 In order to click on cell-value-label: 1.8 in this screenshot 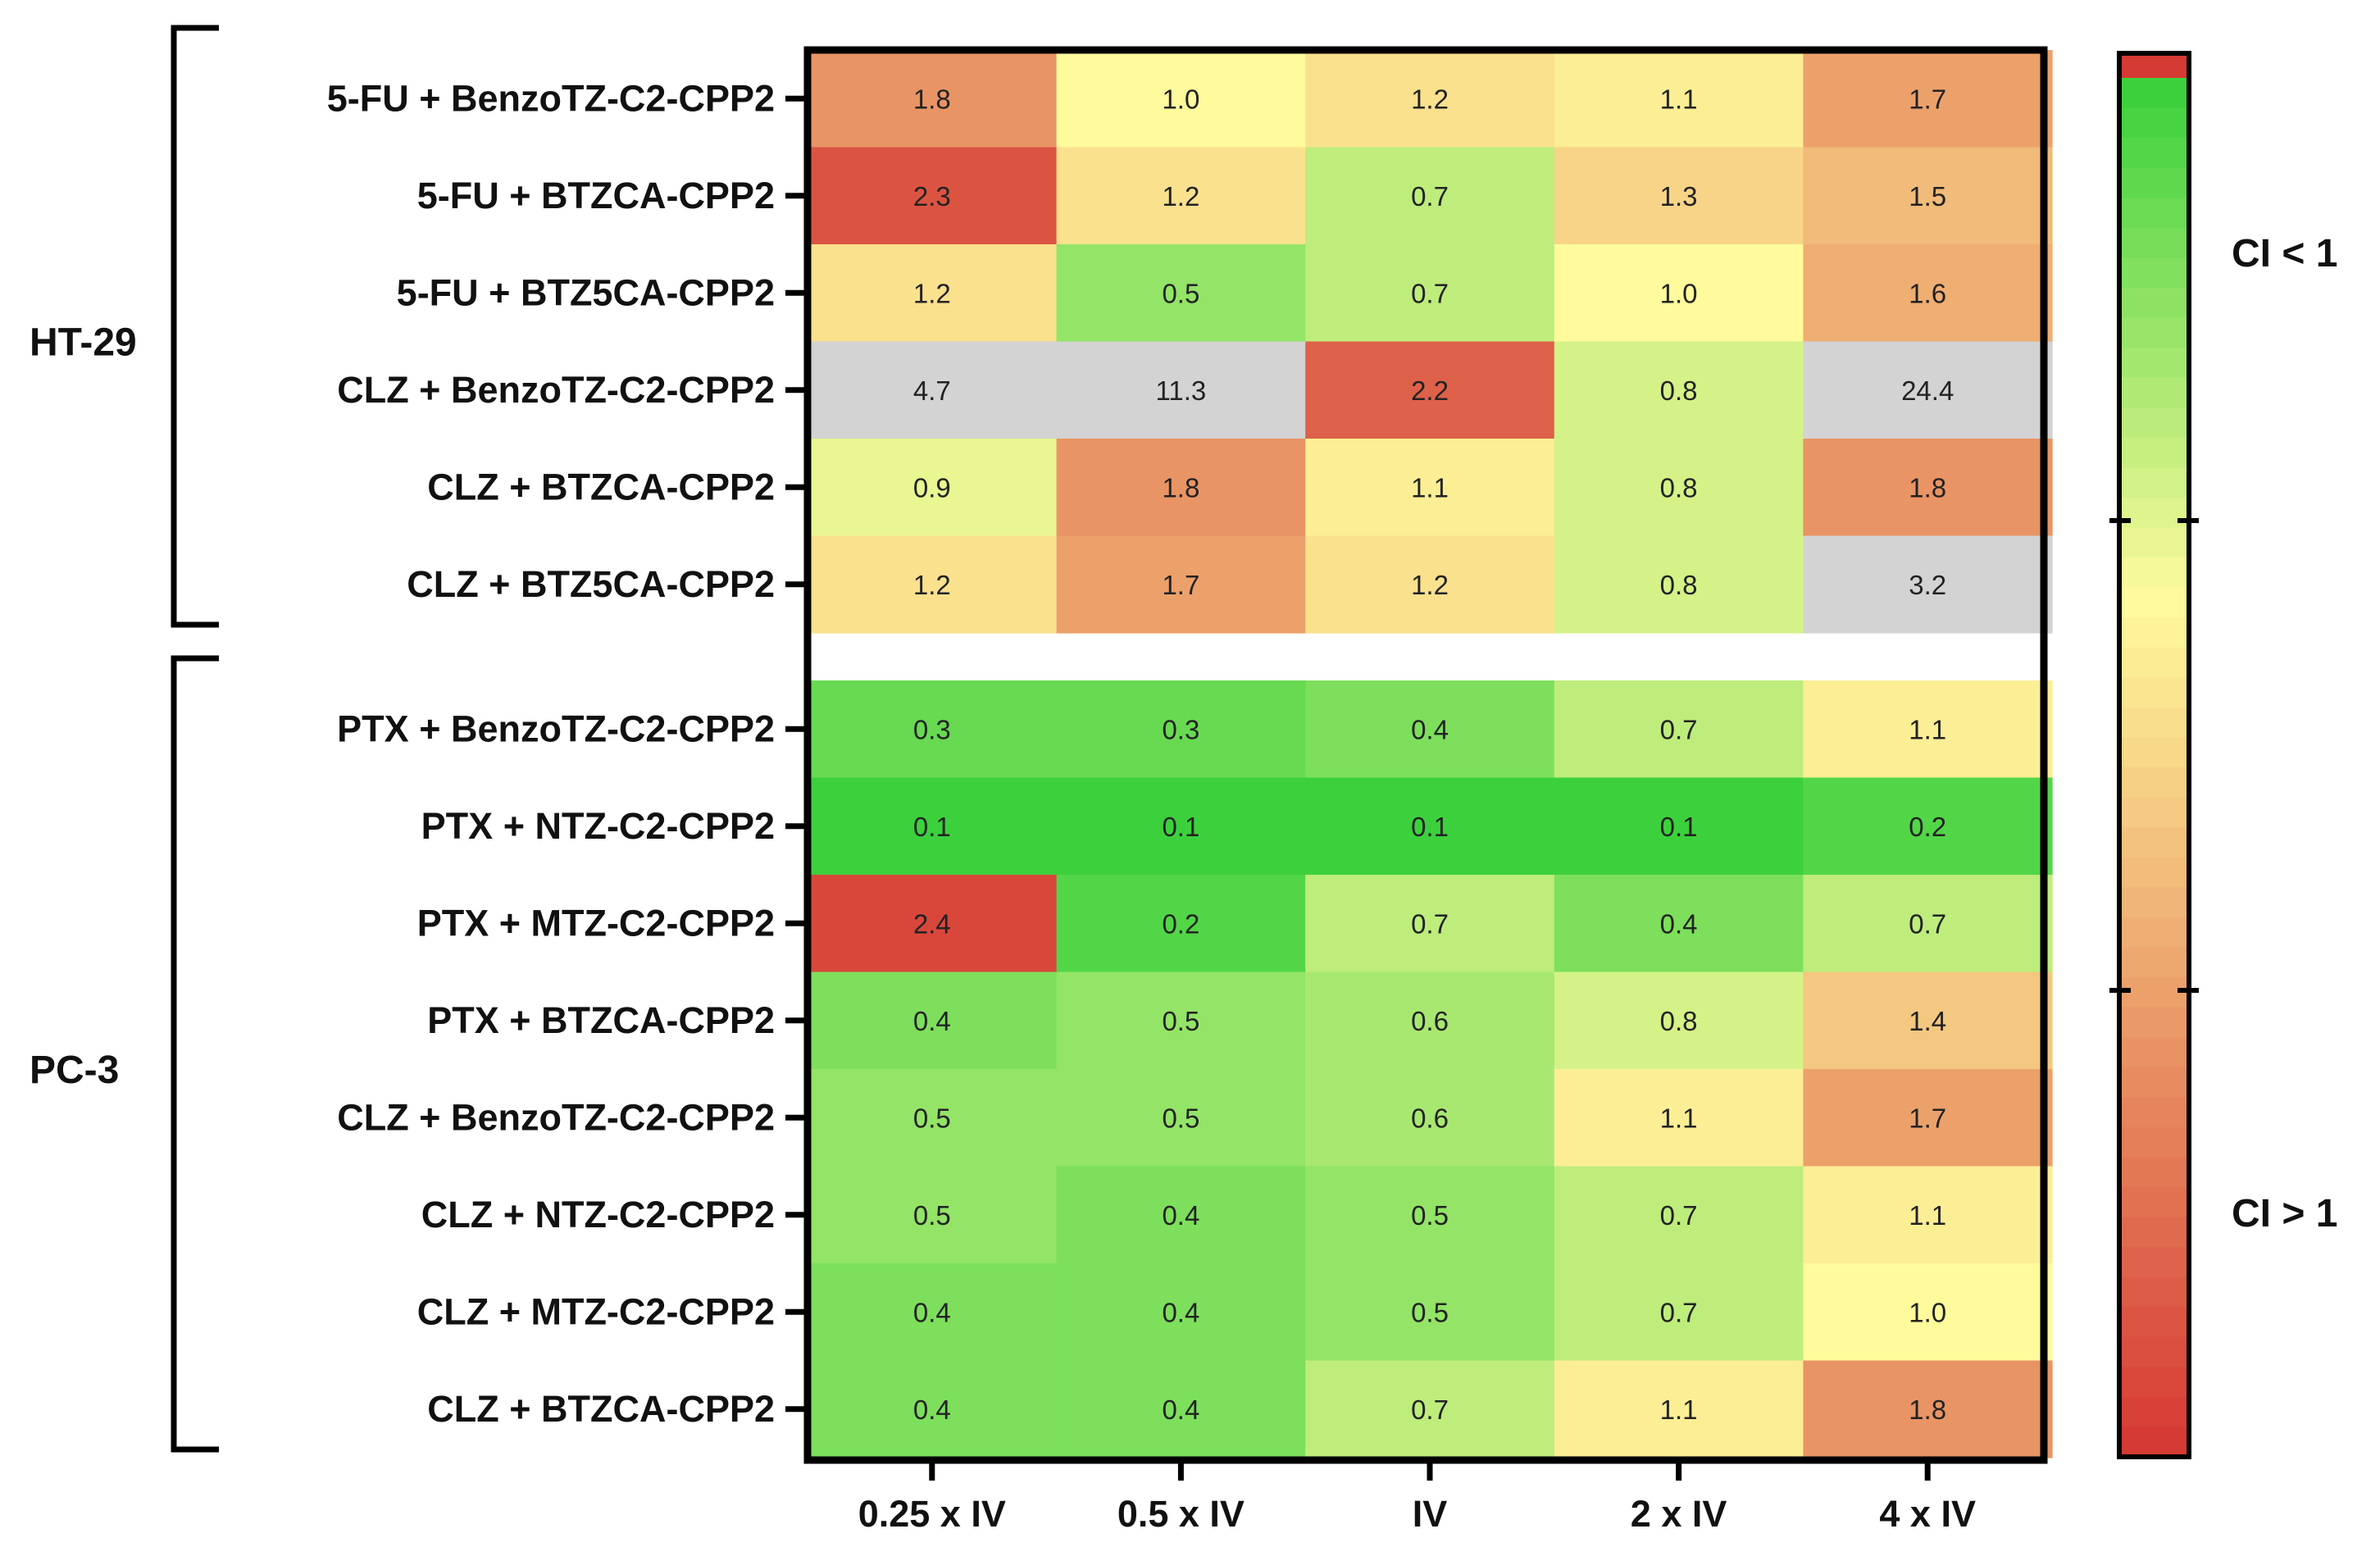, I will do `click(932, 99)`.